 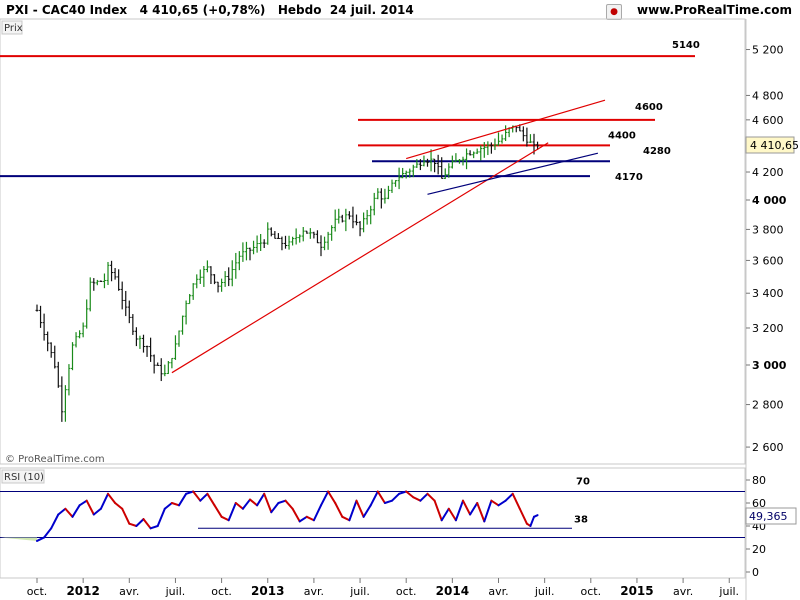 What do you see at coordinates (768, 50) in the screenshot?
I see `price-tick-label: 5 200` at bounding box center [768, 50].